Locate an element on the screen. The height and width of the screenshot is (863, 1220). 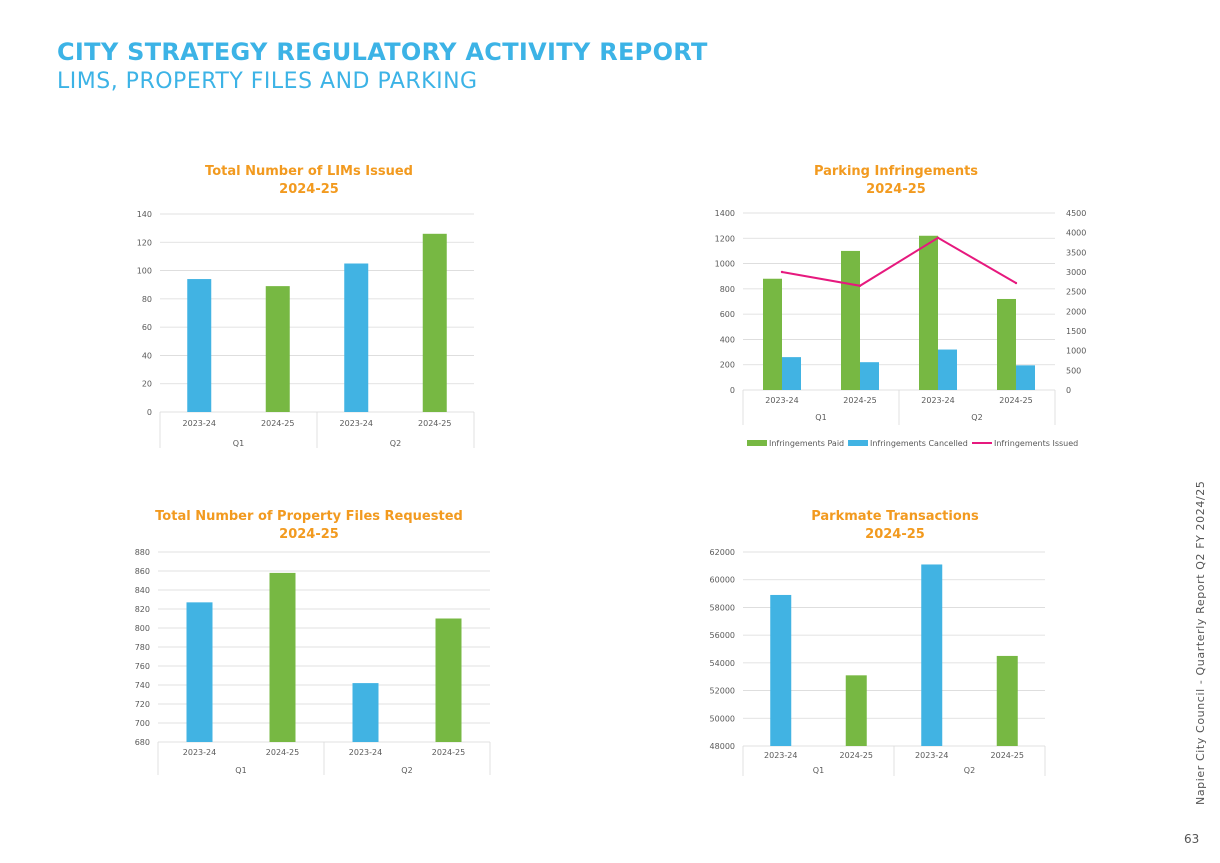
y-tick-label: 100 is located at coordinates (144, 271).